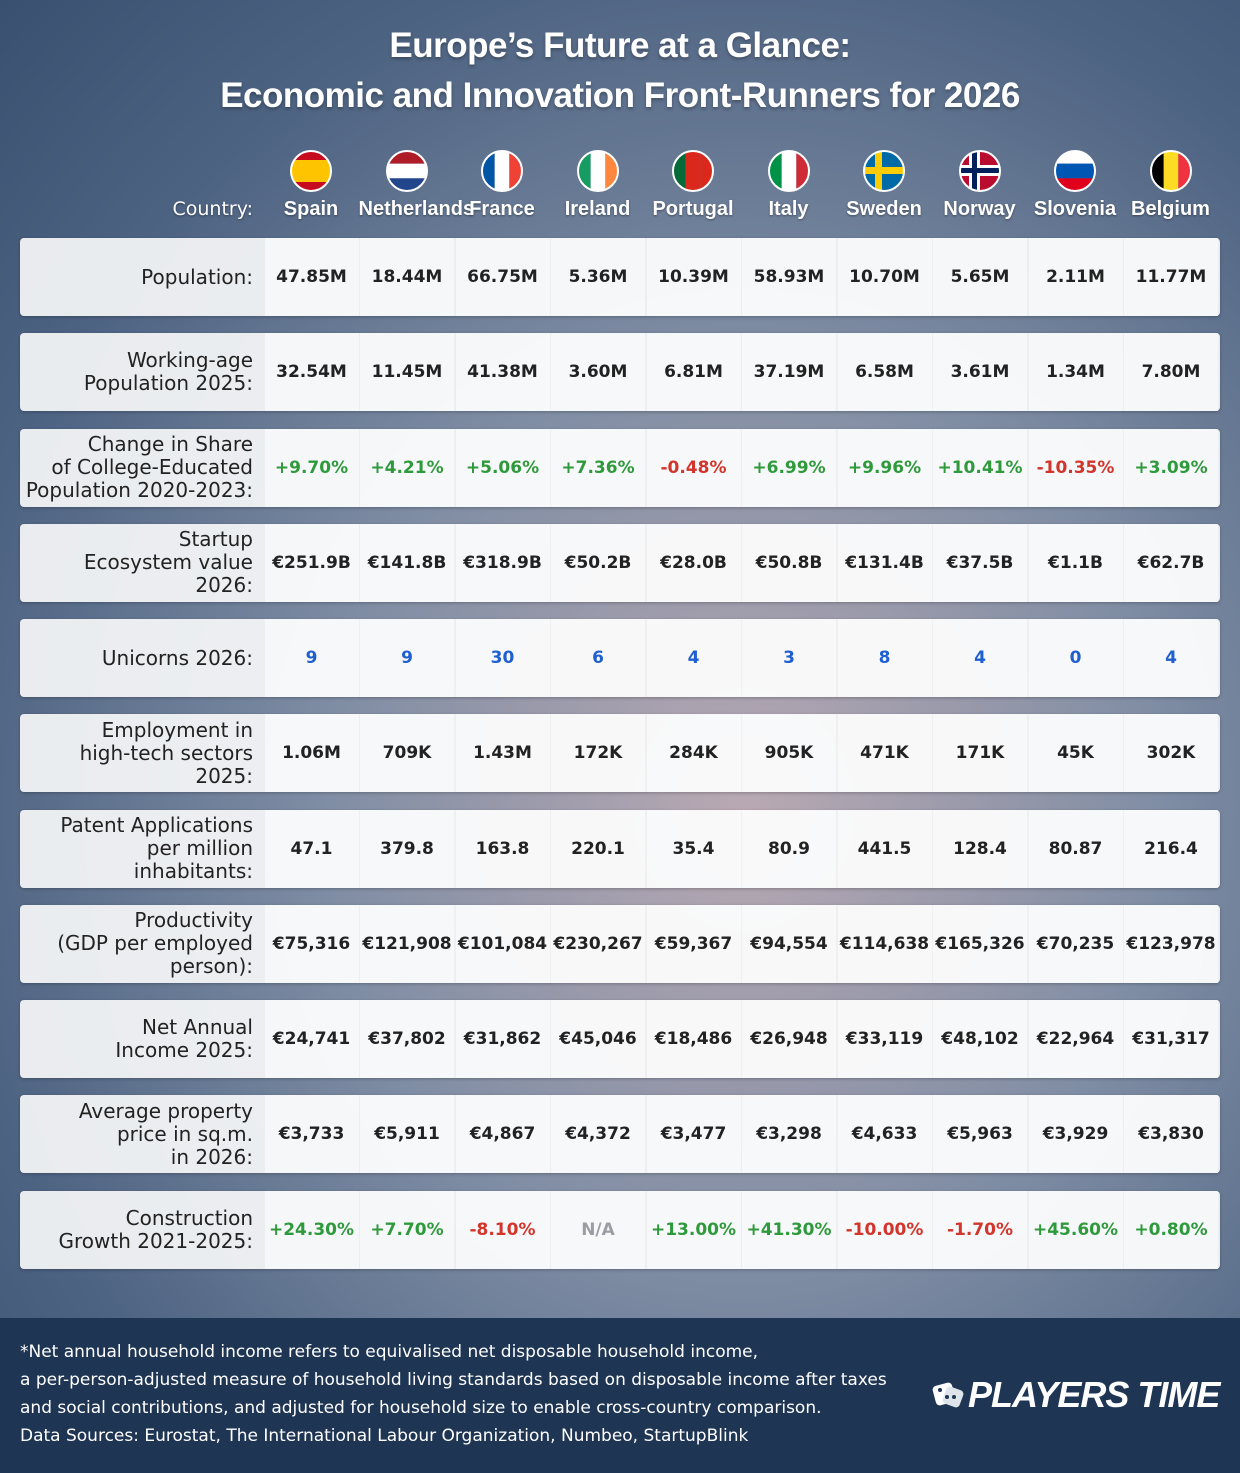 The height and width of the screenshot is (1473, 1240). What do you see at coordinates (184, 1133) in the screenshot?
I see `row-label-line: price in sq.m.` at bounding box center [184, 1133].